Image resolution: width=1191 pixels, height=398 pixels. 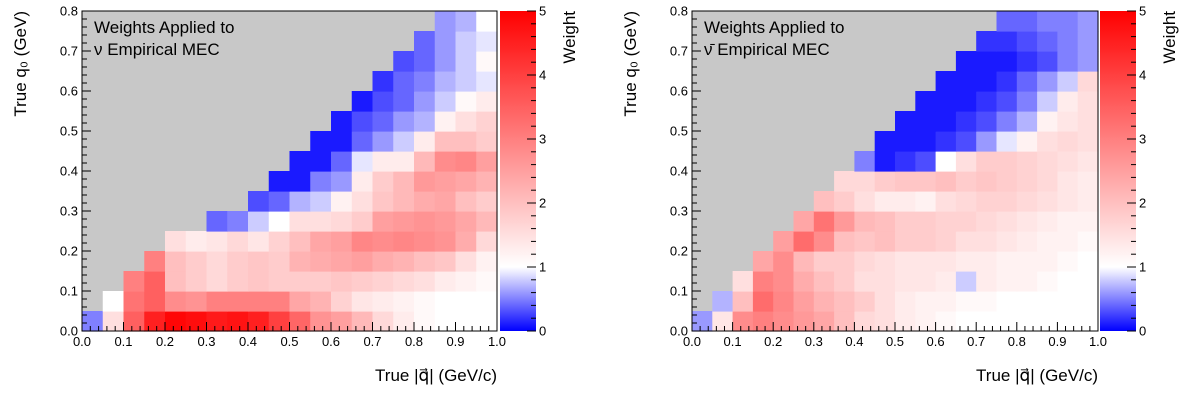 I want to click on x-tick-label: 0.5, so click(x=895, y=341).